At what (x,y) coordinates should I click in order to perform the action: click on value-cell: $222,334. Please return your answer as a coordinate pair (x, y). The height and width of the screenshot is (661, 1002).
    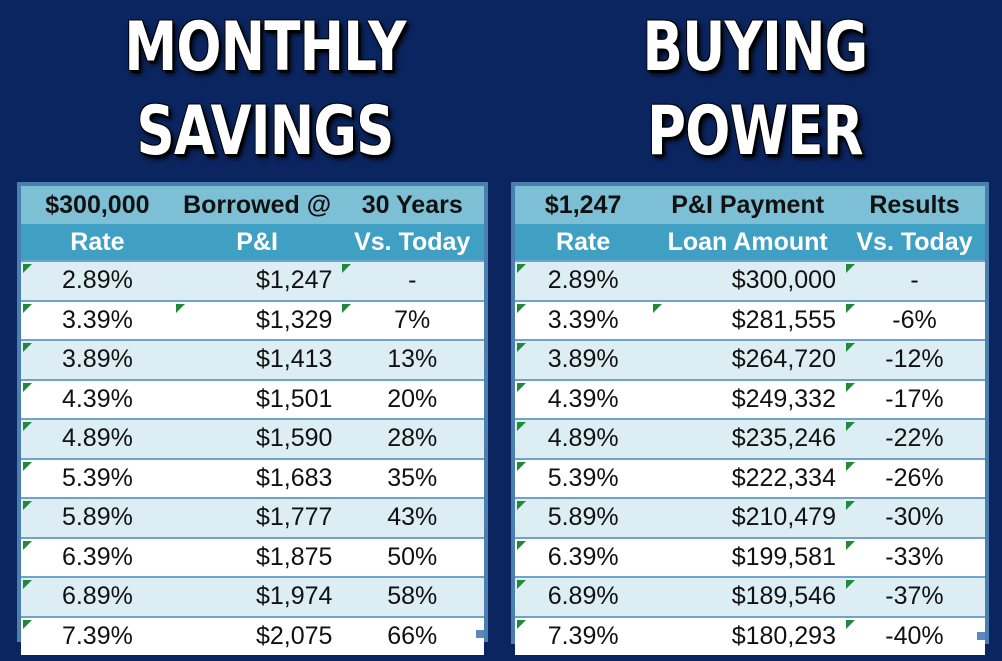
    Looking at the image, I should click on (747, 477).